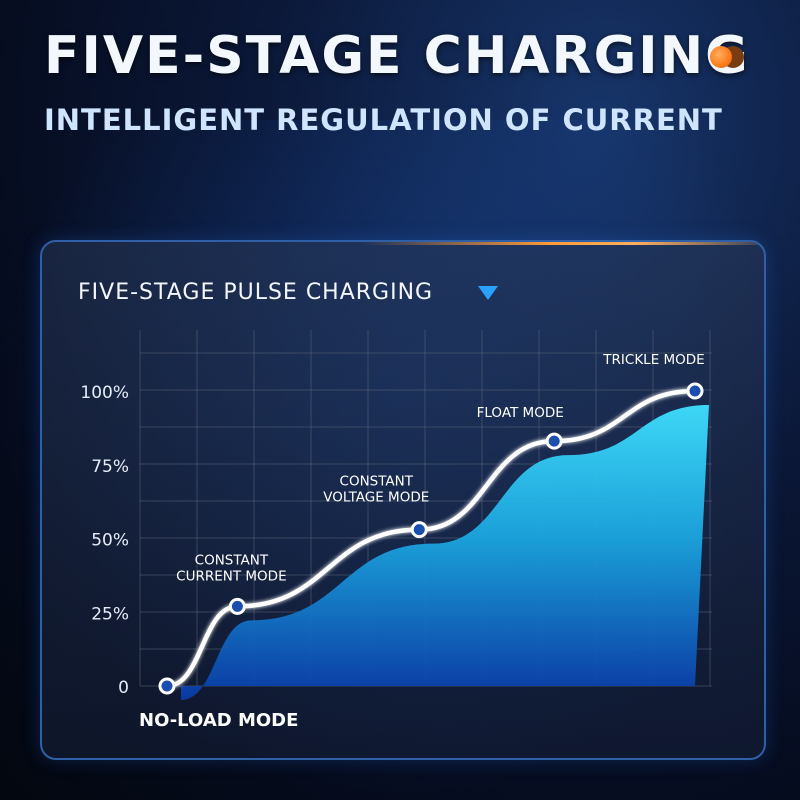  What do you see at coordinates (563, 243) in the screenshot?
I see `panel-highlight` at bounding box center [563, 243].